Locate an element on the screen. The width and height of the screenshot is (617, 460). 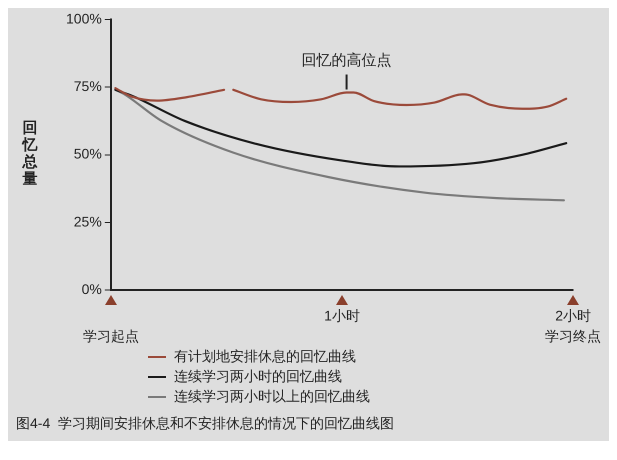
annotation: 回忆的高位点 is located at coordinates (347, 61).